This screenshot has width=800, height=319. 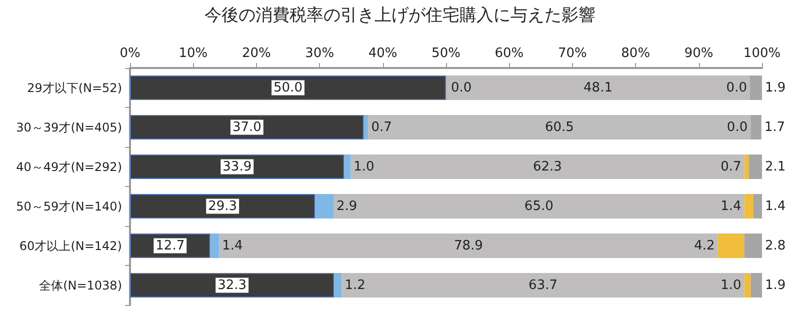 I want to click on y-tick-label: 30～39才(N=405), so click(x=69, y=127).